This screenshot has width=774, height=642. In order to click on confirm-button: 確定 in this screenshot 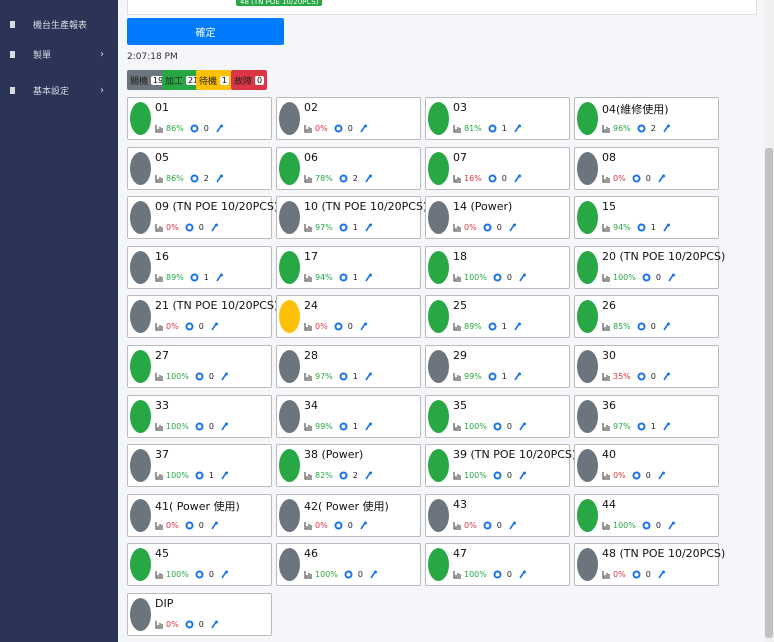, I will do `click(205, 31)`.